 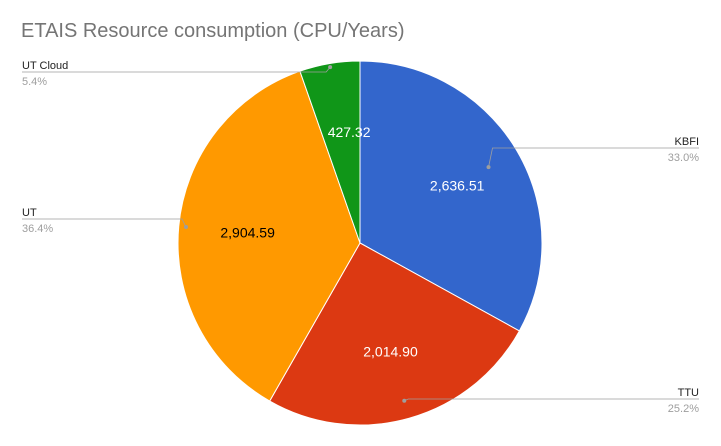 I want to click on callout-dot-kbfi, so click(x=488, y=167).